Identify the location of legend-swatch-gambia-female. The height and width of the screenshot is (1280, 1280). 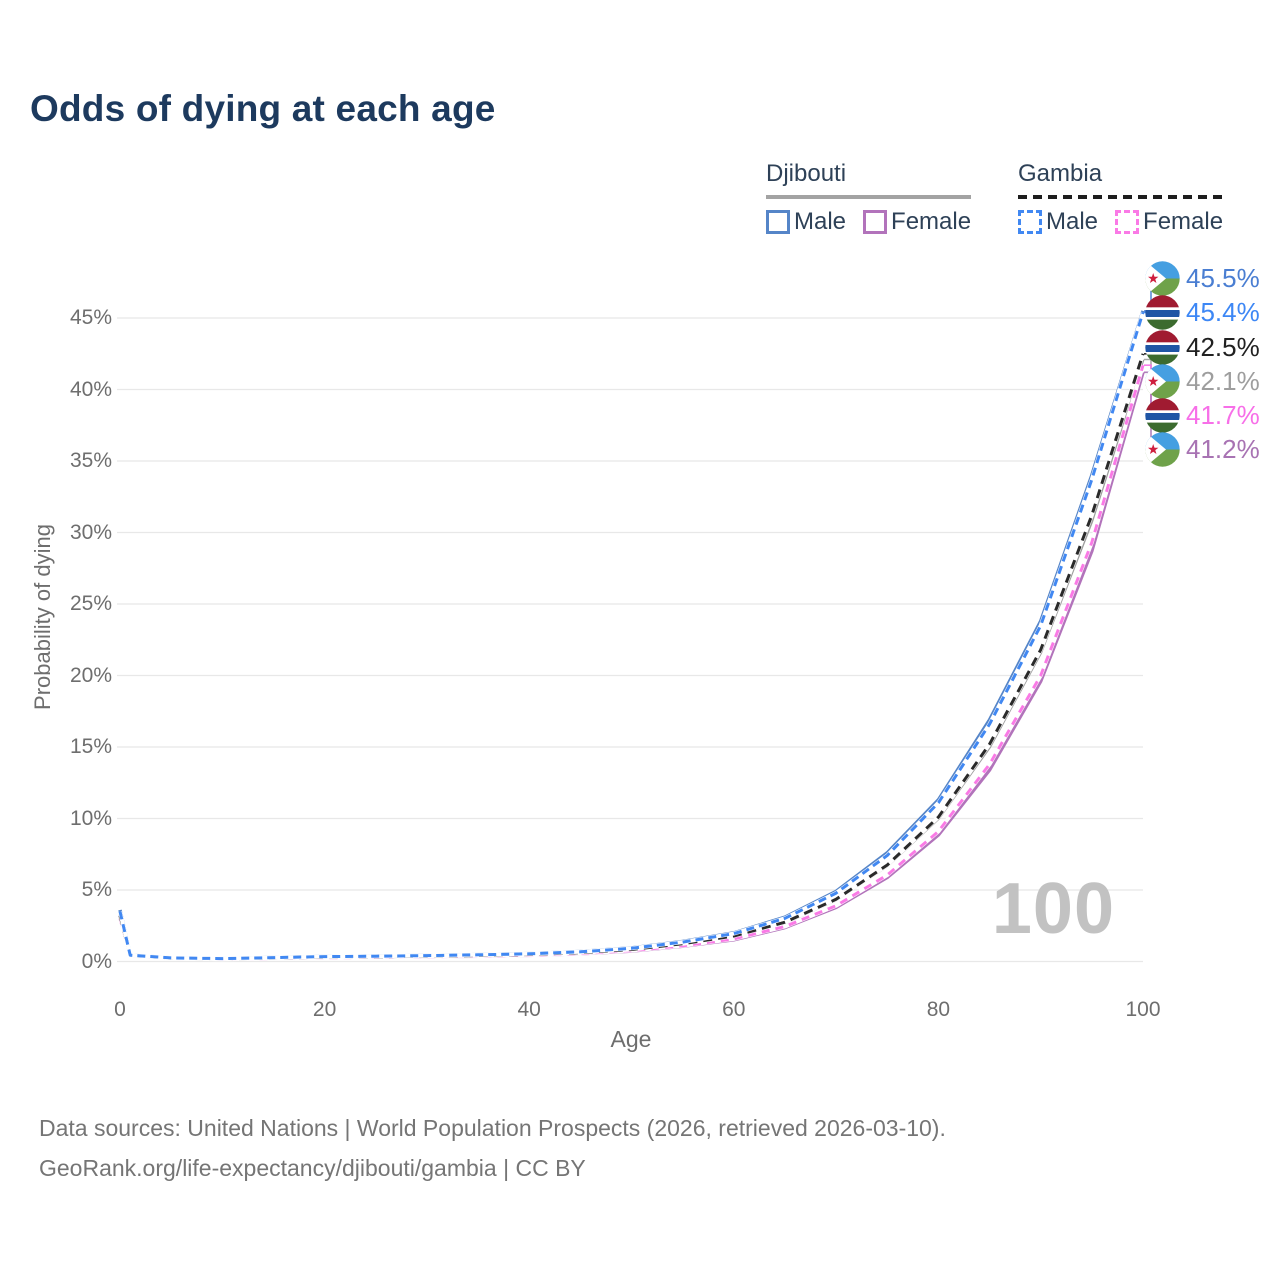
(1127, 222).